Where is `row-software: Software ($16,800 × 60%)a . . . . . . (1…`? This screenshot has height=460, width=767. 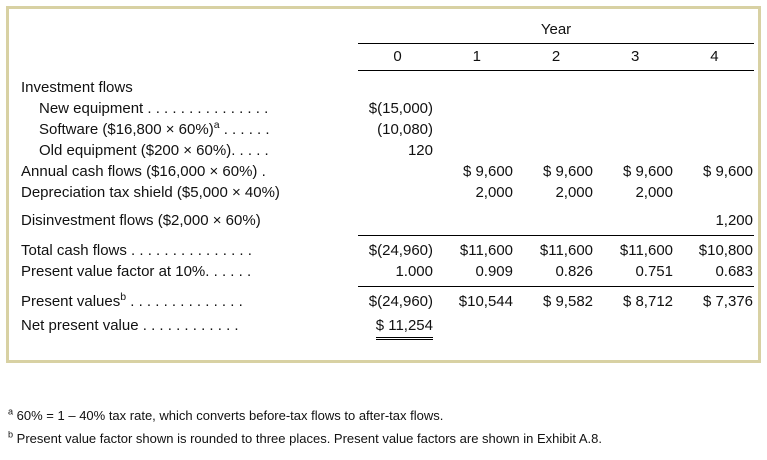
row-software: Software ($16,800 × 60%)a . . . . . . (1… is located at coordinates (389, 129).